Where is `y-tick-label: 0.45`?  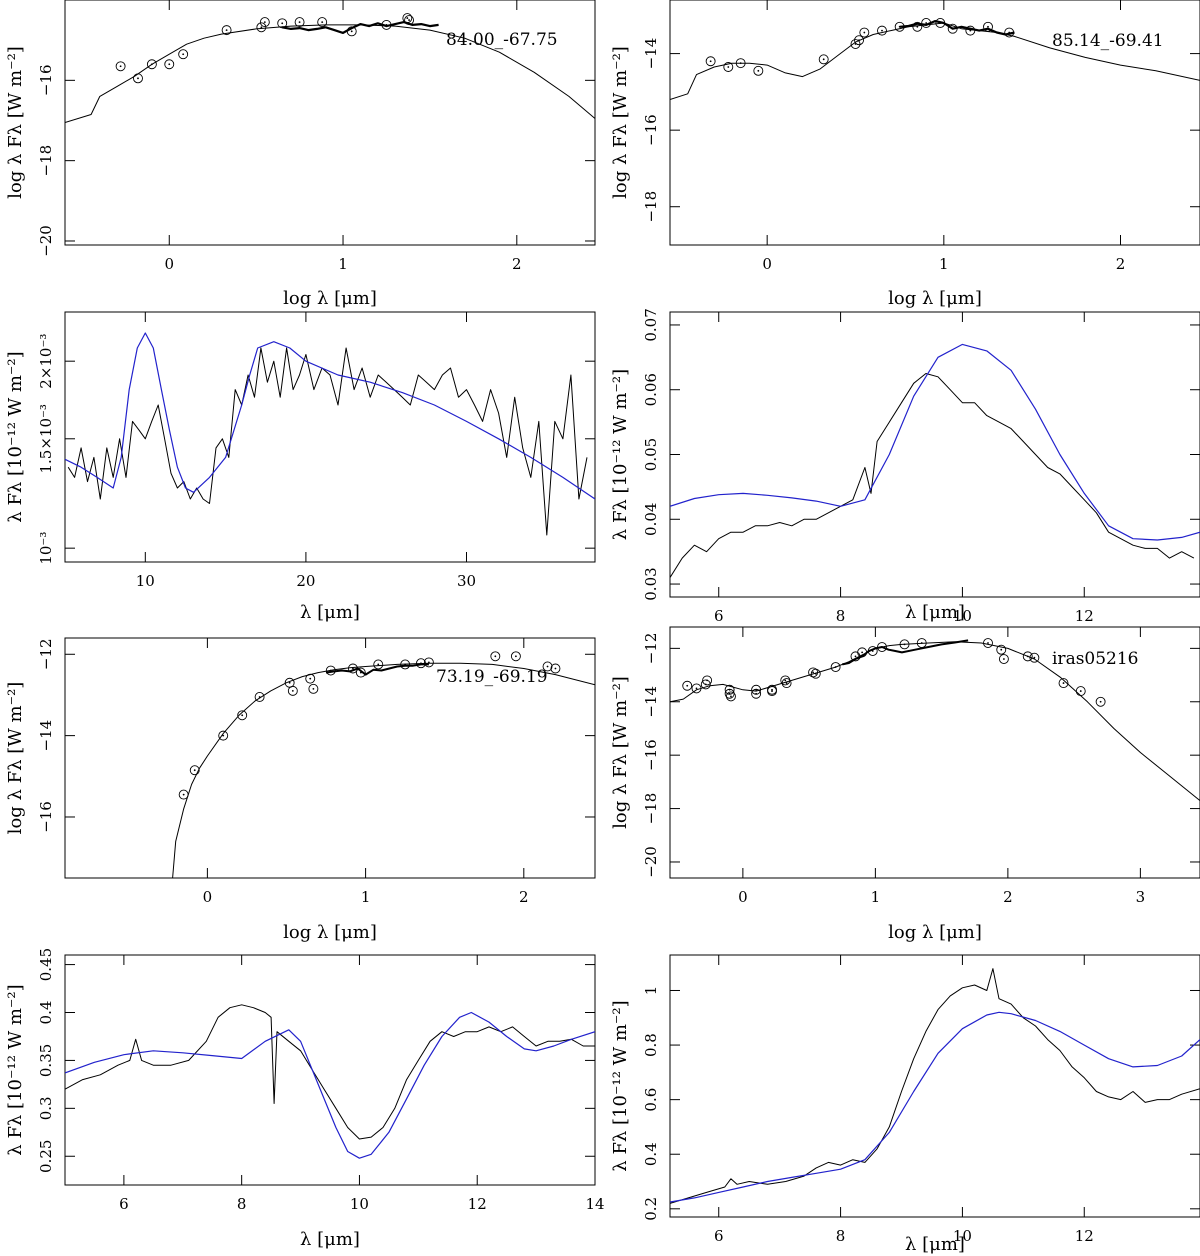
y-tick-label: 0.45 is located at coordinates (46, 964).